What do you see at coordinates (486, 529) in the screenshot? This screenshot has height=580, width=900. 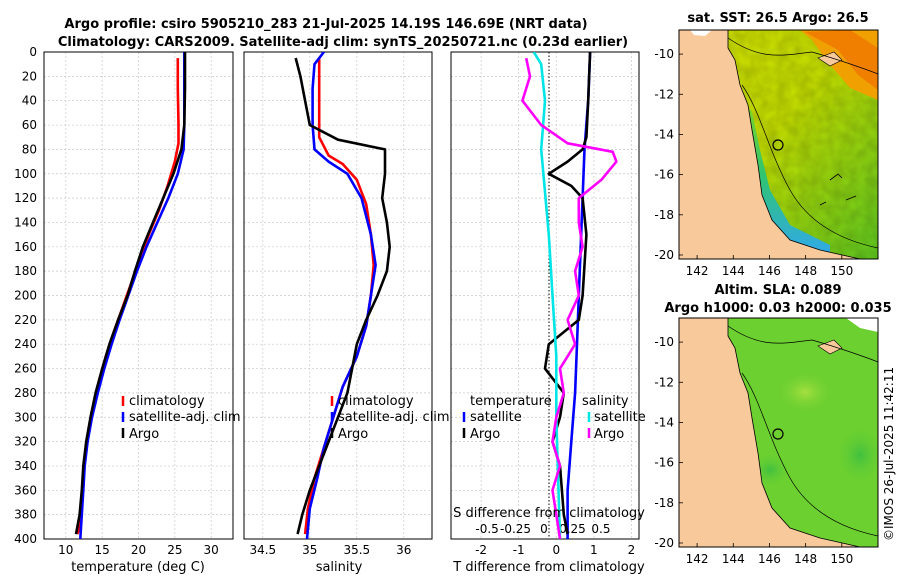 I see `x2-tick-label: -0.5` at bounding box center [486, 529].